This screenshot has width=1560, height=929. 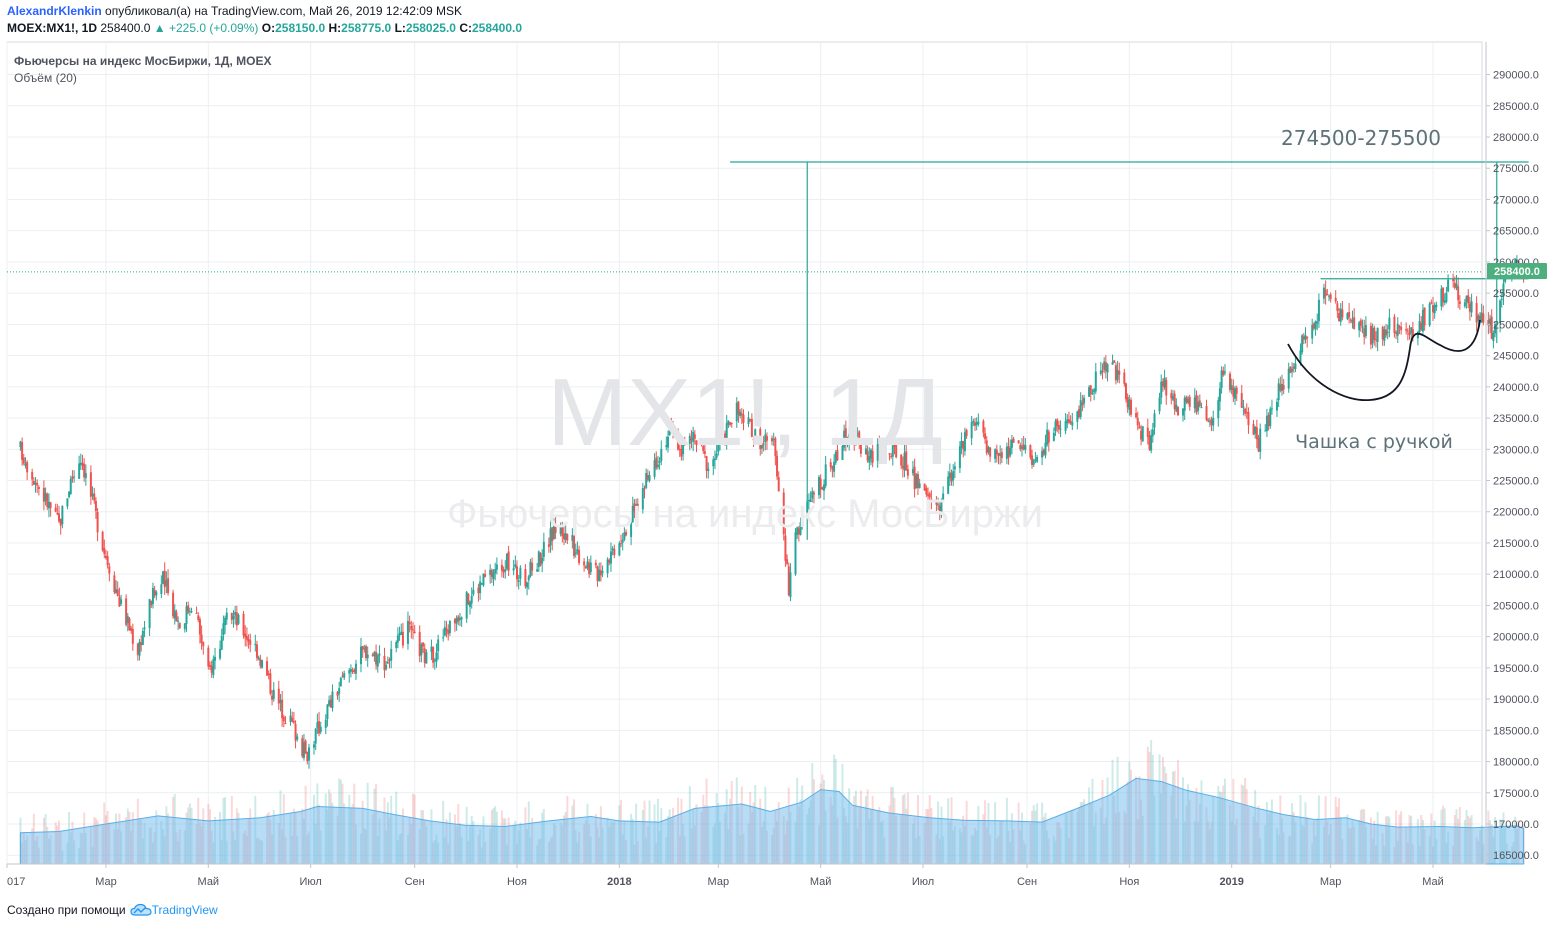 What do you see at coordinates (184, 910) in the screenshot?
I see `tradingview-brand: TradingView` at bounding box center [184, 910].